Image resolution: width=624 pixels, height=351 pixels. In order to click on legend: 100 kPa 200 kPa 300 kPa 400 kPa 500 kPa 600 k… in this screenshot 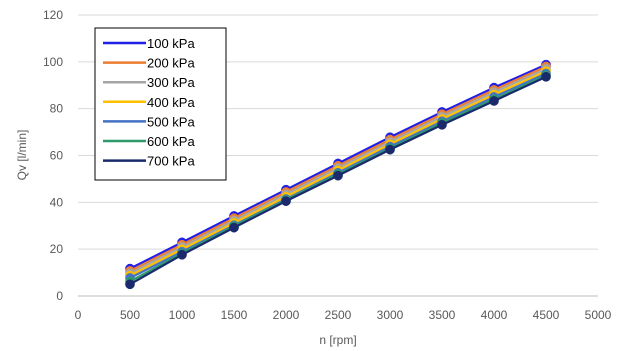, I will do `click(160, 104)`.